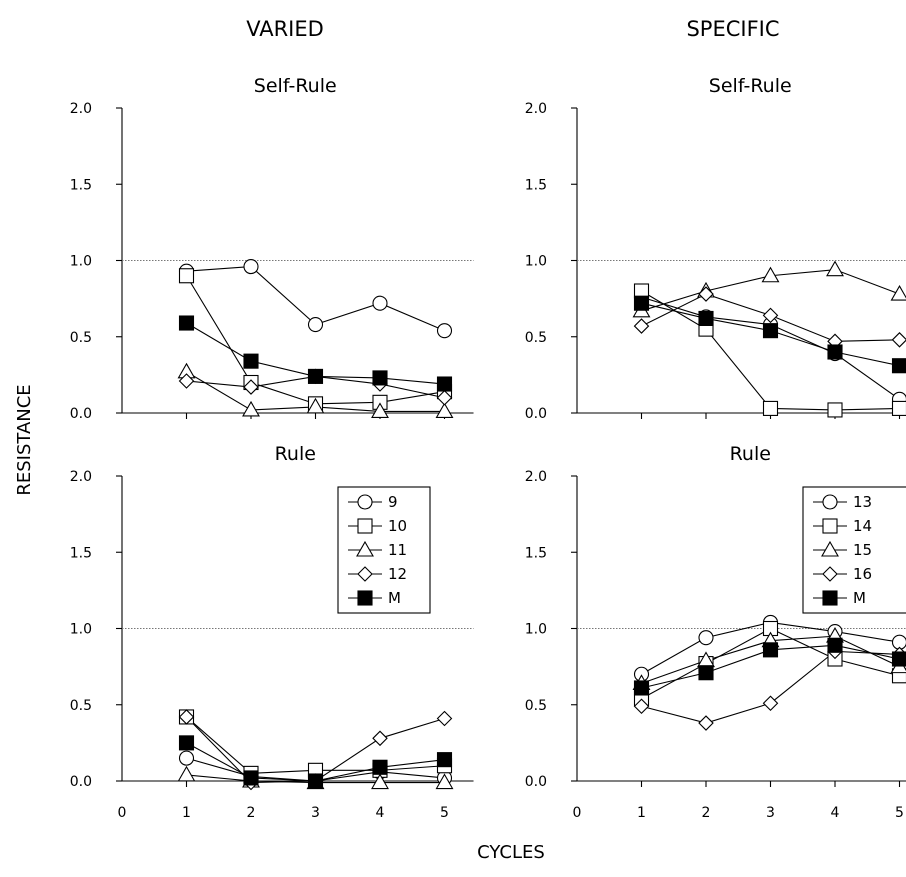 The height and width of the screenshot is (877, 906). What do you see at coordinates (384, 550) in the screenshot?
I see `legend: 9 10 11 12 M` at bounding box center [384, 550].